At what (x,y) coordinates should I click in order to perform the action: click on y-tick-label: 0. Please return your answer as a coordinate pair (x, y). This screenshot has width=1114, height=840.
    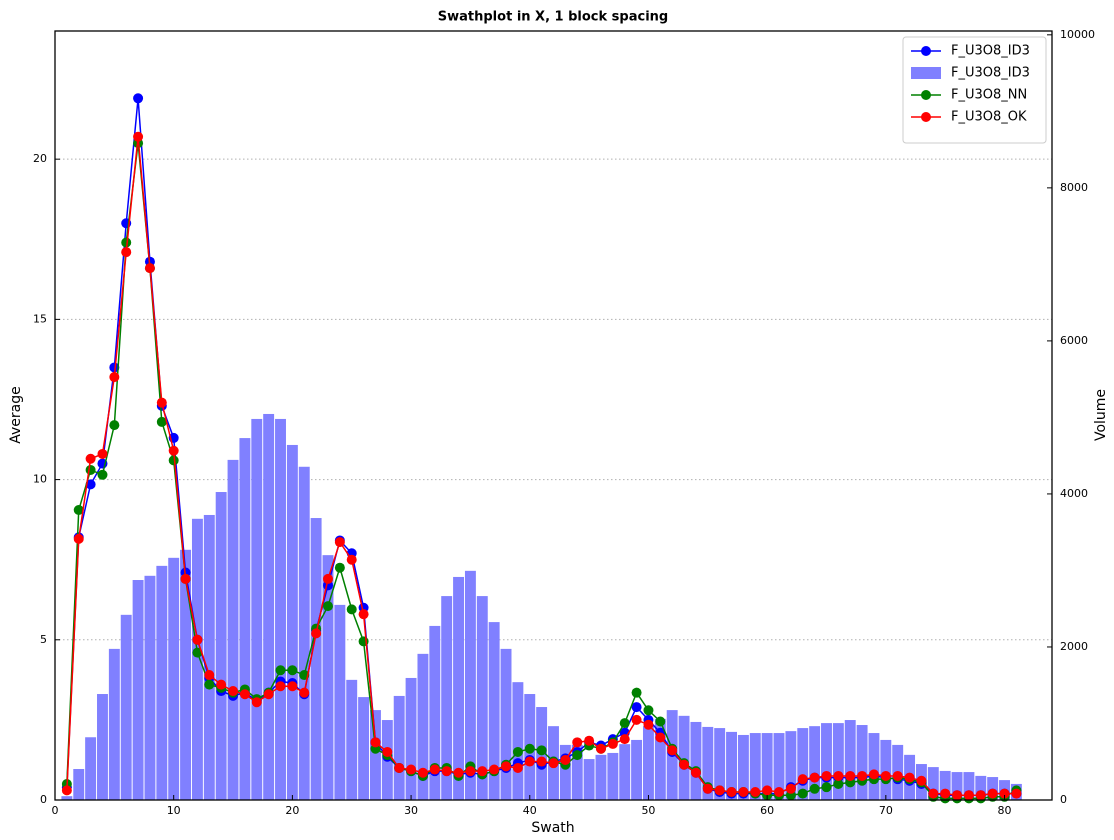
    Looking at the image, I should click on (43, 799).